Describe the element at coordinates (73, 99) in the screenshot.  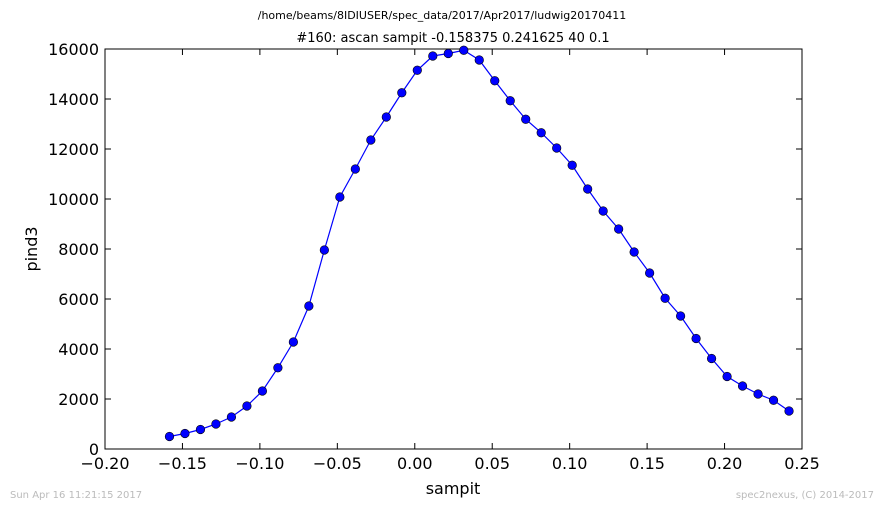
I see `y-tick-label: 14000` at that location.